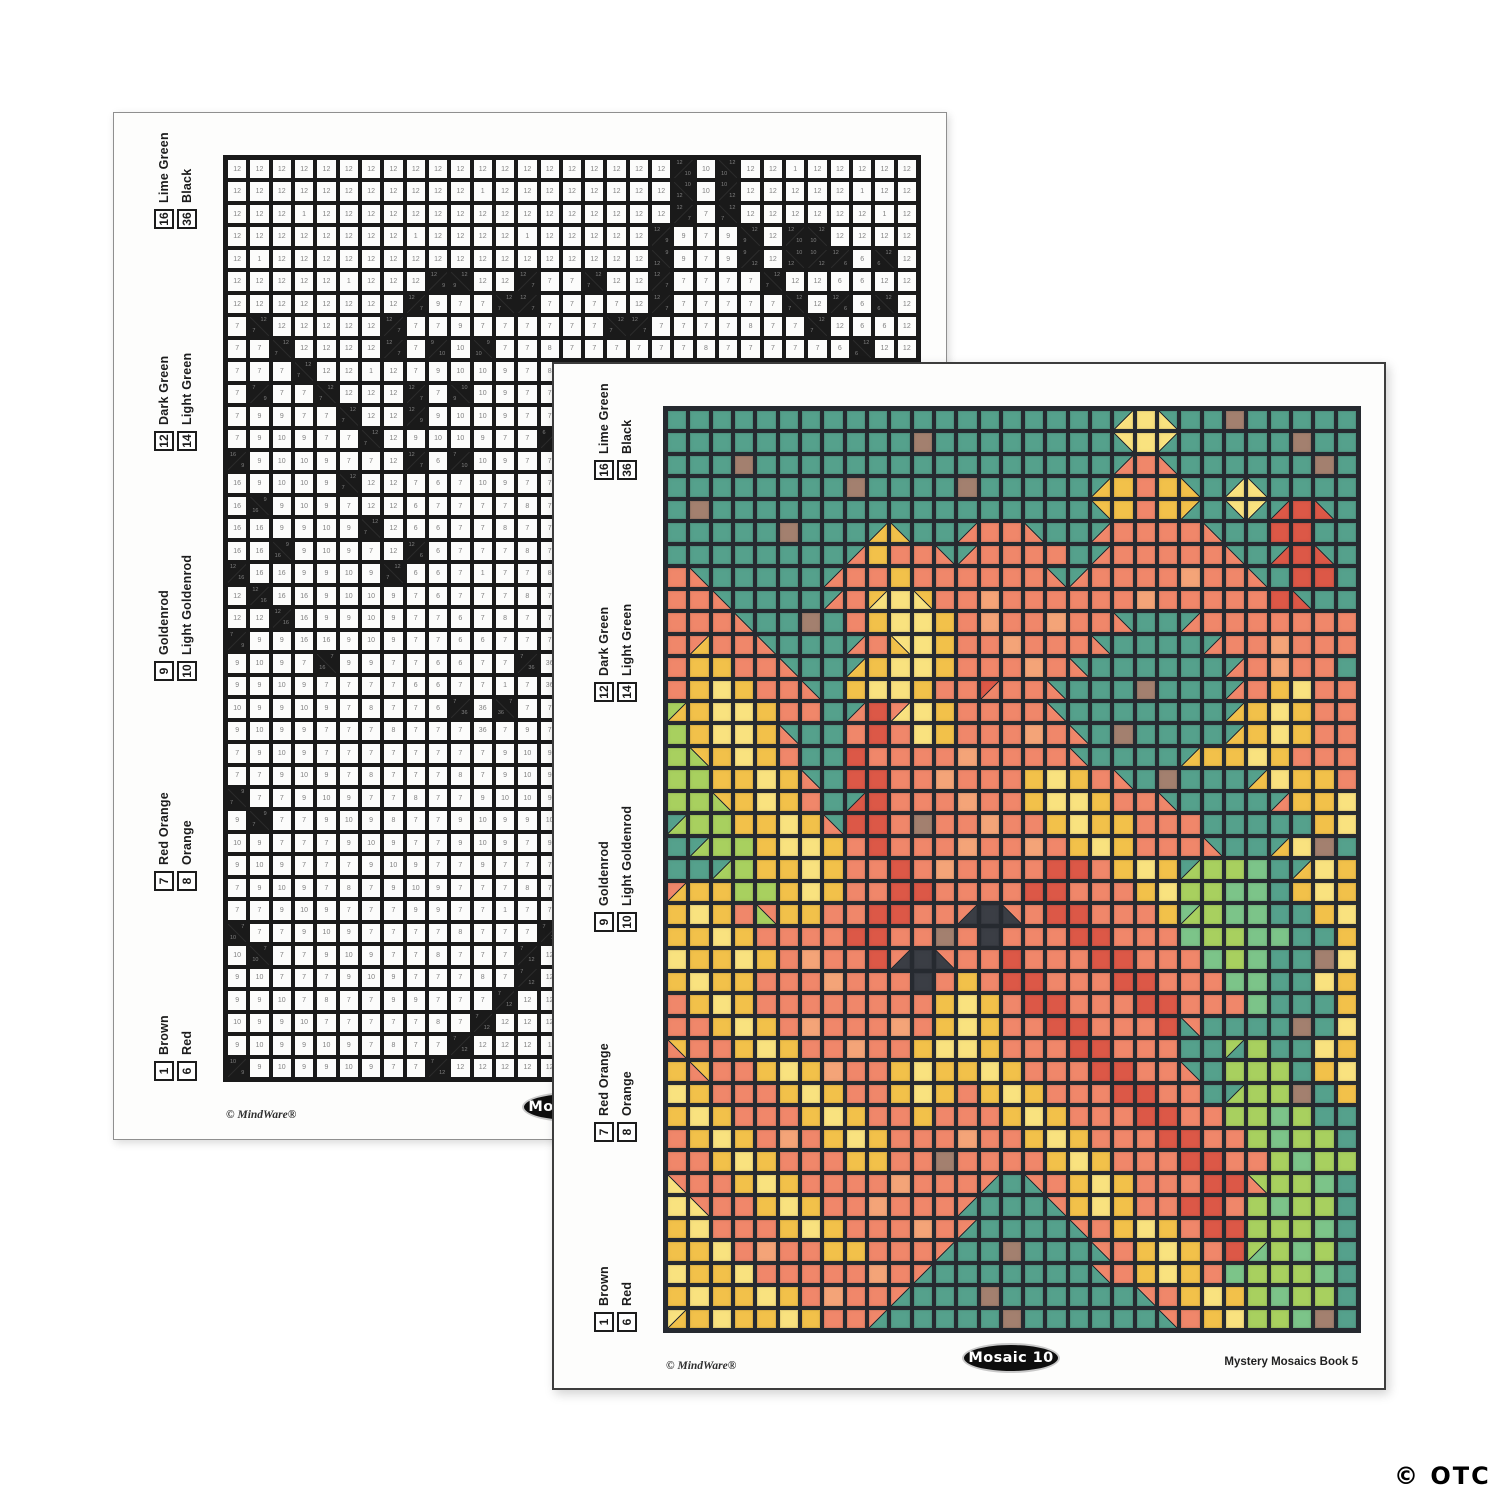 This screenshot has height=1500, width=1500. Describe the element at coordinates (164, 403) in the screenshot. I see `legend-item: 12 Dark Green` at that location.